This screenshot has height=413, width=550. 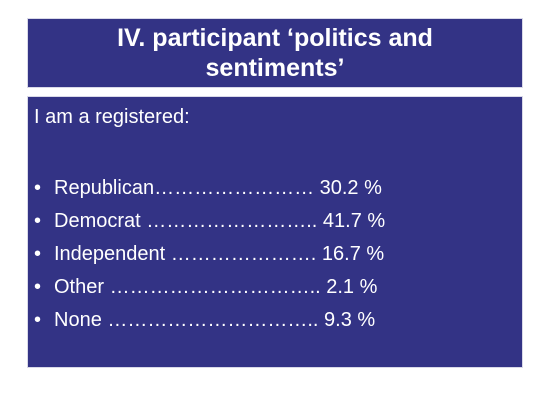 I want to click on list-item-text: Other ………………………….. 2.1 %, so click(x=216, y=287).